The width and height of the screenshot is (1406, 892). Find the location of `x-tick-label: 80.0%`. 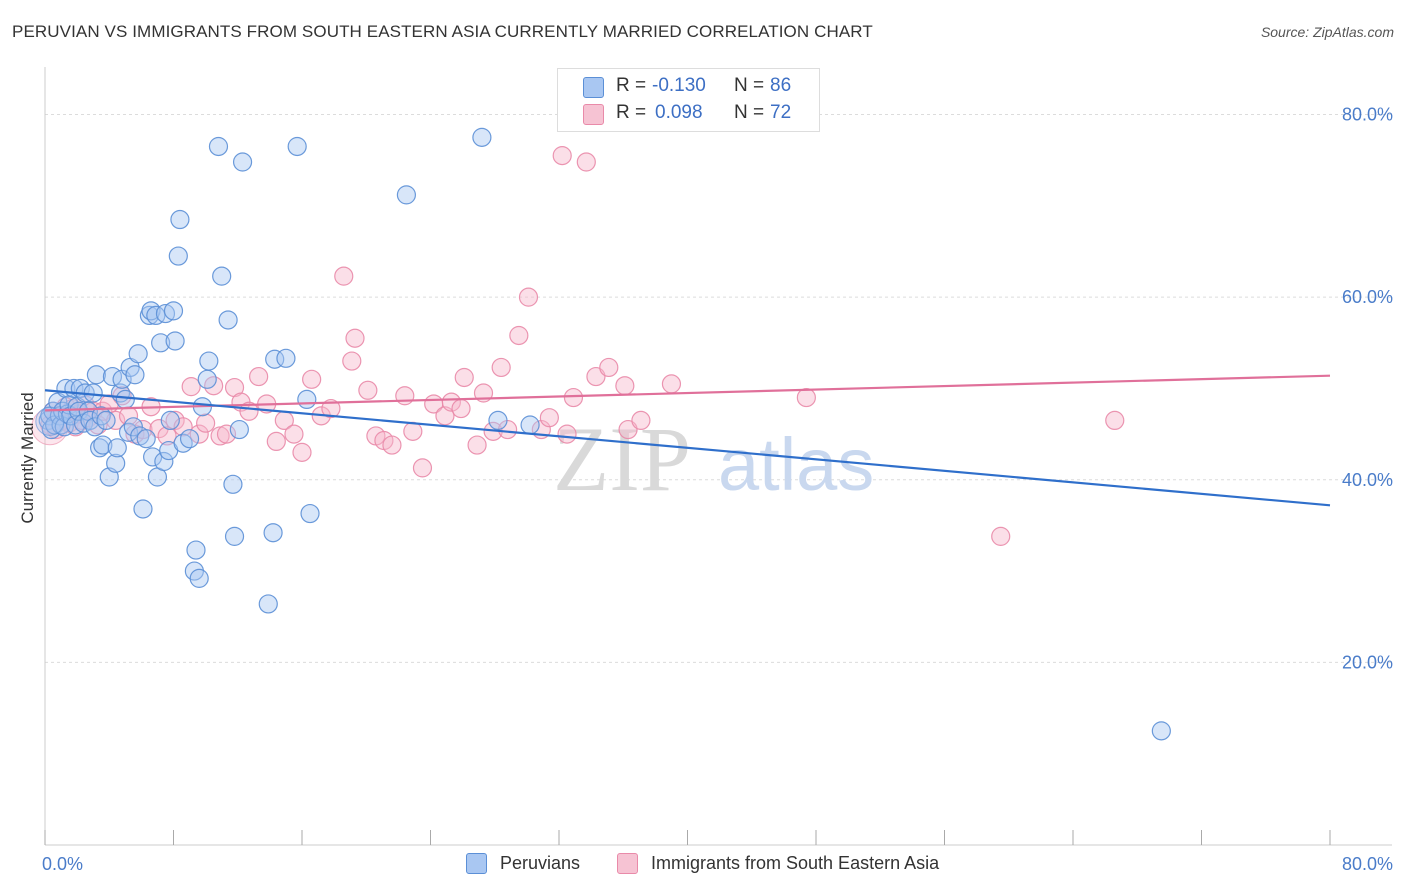

x-tick-label: 80.0% is located at coordinates (1367, 864).